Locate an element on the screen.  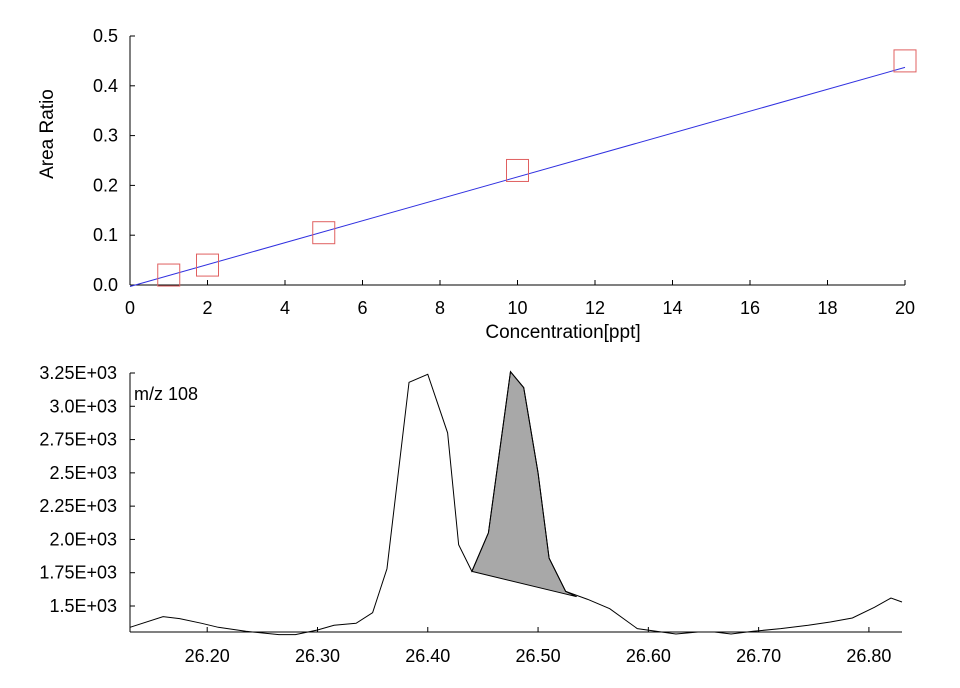
cal-x-tick-label: 0 is located at coordinates (130, 308).